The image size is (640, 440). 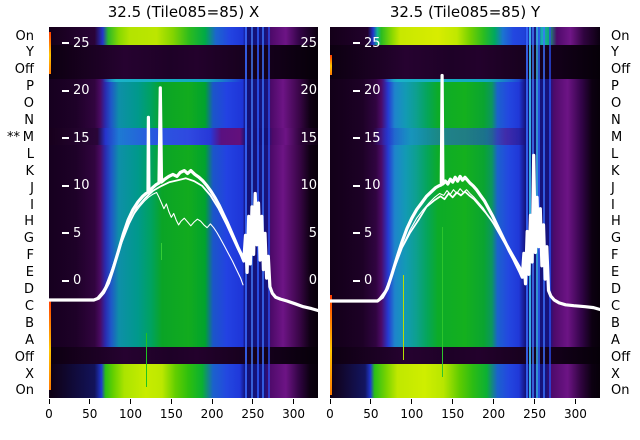 What do you see at coordinates (616, 222) in the screenshot?
I see `row-label-right-h-11: H` at bounding box center [616, 222].